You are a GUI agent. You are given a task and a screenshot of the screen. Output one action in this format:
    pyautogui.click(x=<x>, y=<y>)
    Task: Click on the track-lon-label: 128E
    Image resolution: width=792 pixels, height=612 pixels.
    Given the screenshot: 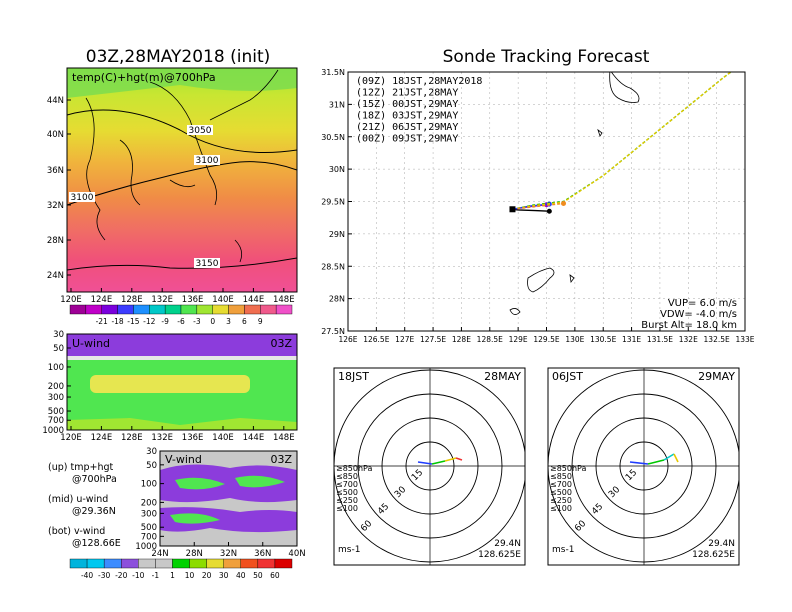 What is the action you would take?
    pyautogui.click(x=461, y=339)
    